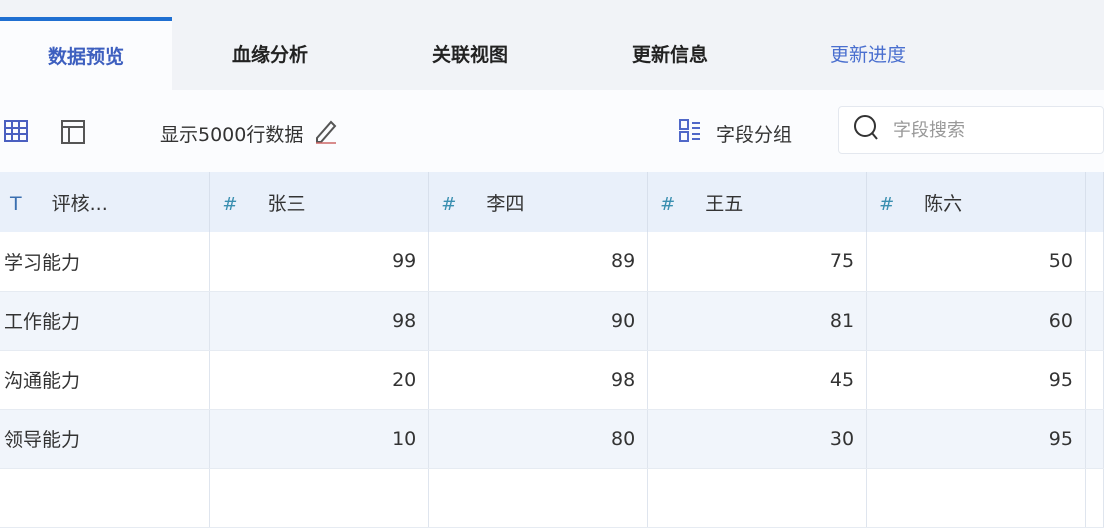  I want to click on table-row: 学习能力 99 89 75 50, so click(552, 262).